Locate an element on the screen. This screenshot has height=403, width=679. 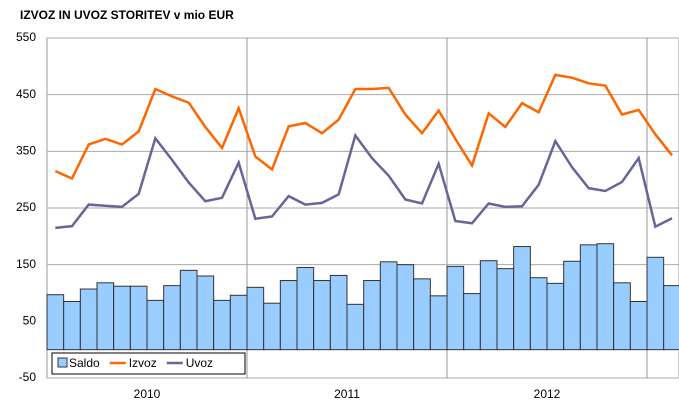
y-tick-label: 550 is located at coordinates (26, 37).